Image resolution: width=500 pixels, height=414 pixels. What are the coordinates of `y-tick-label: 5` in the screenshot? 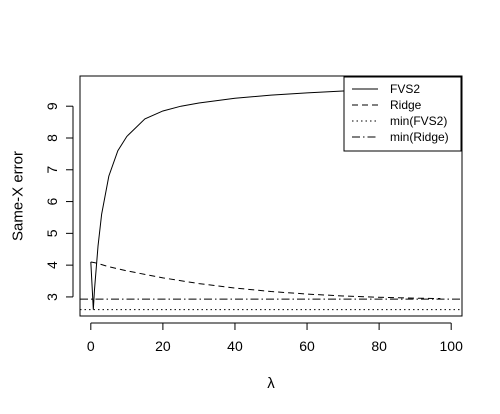 It's located at (52, 233).